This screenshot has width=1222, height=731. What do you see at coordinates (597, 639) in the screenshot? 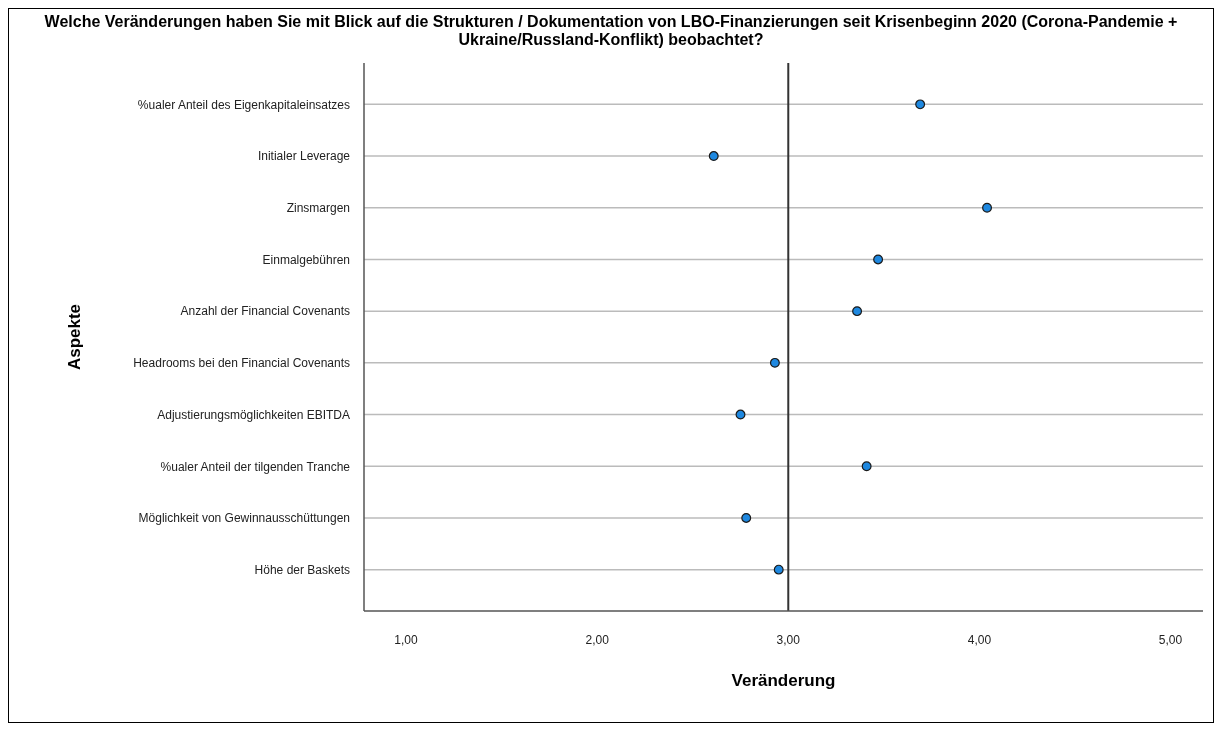
I see `x-tick-label: 2,00` at bounding box center [597, 639].